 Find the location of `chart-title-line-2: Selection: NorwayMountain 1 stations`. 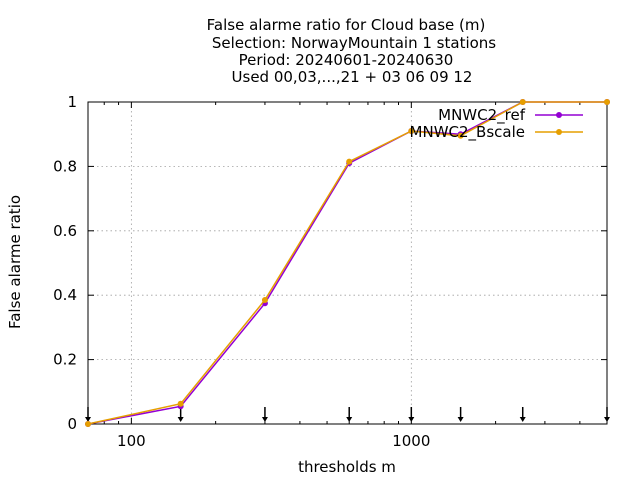

chart-title-line-2: Selection: NorwayMountain 1 stations is located at coordinates (354, 43).